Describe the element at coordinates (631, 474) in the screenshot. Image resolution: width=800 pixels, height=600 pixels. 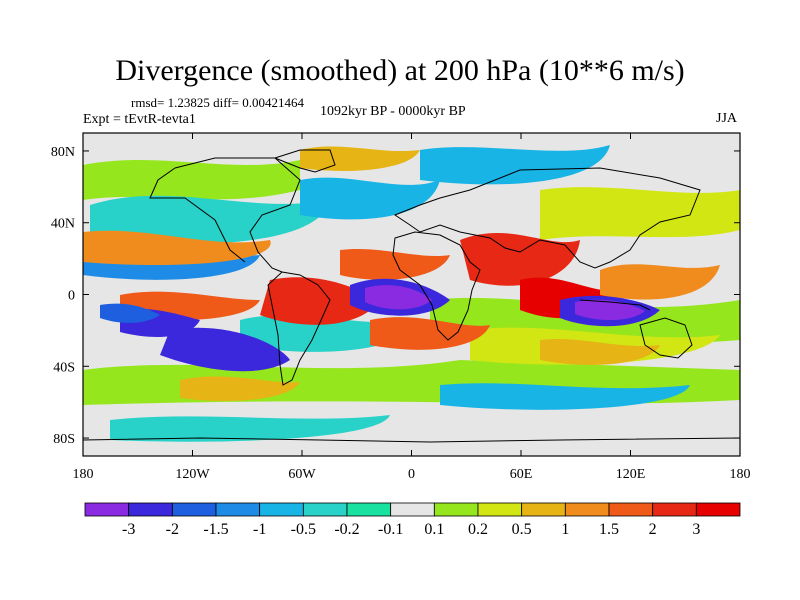
I see `x-tick-label: 120E` at that location.